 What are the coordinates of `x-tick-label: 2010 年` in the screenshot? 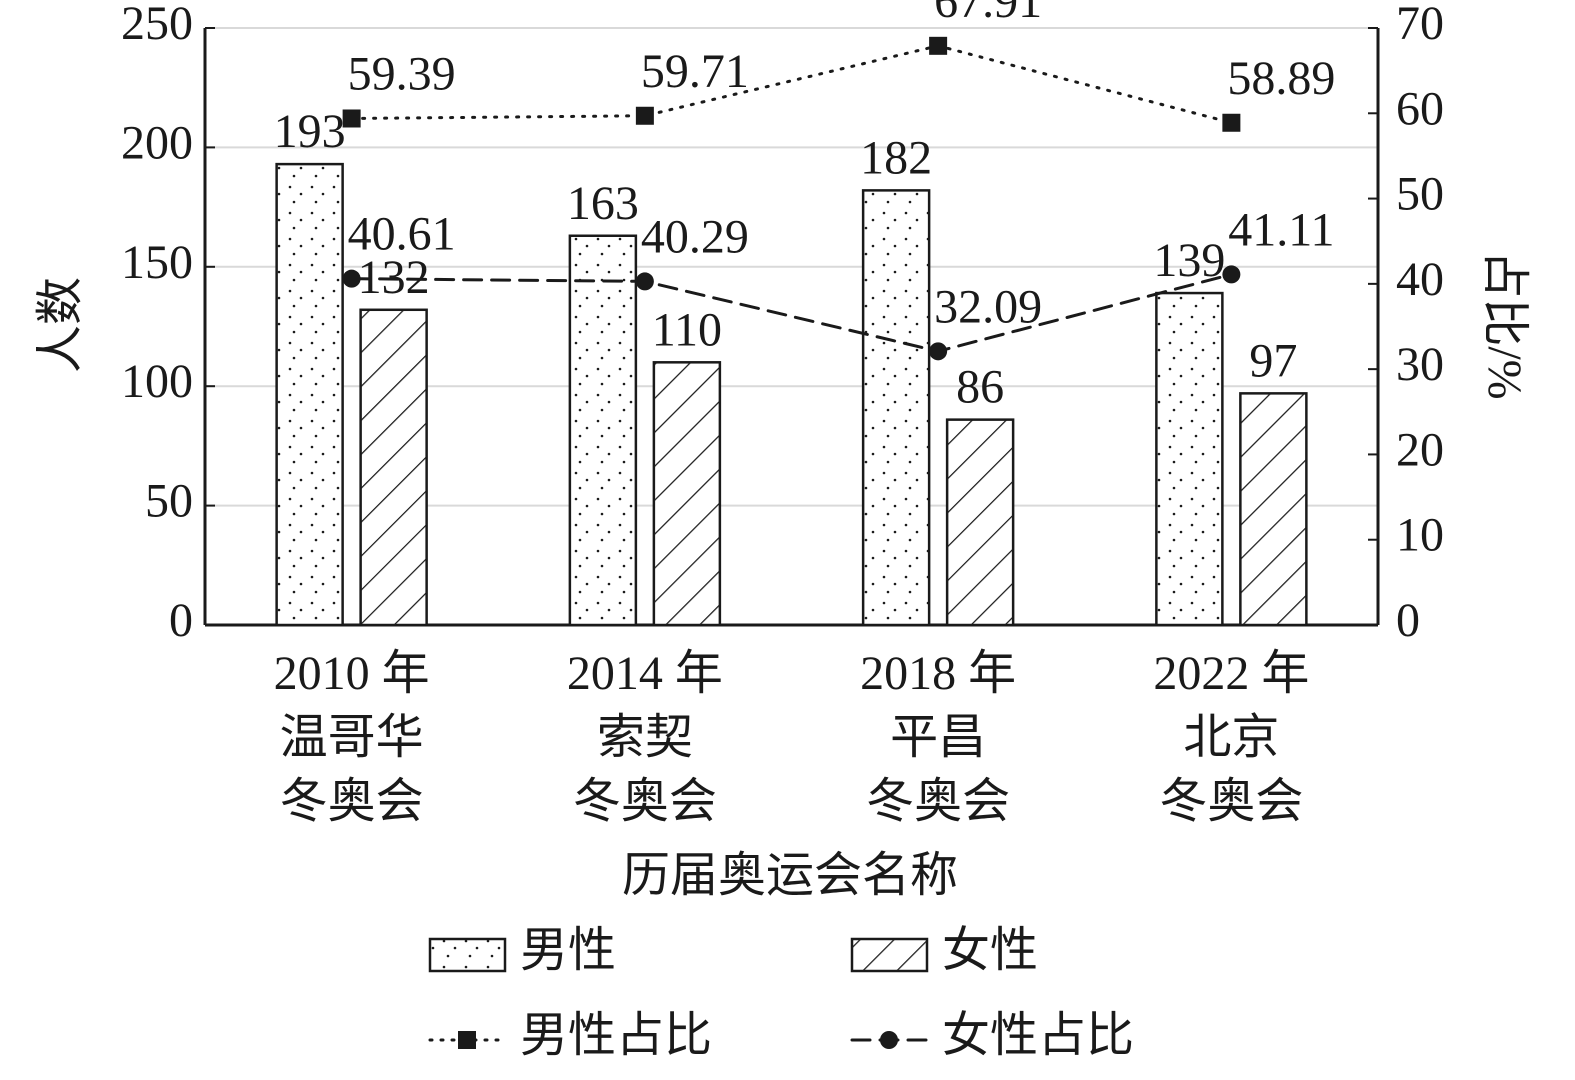 It's located at (352, 673).